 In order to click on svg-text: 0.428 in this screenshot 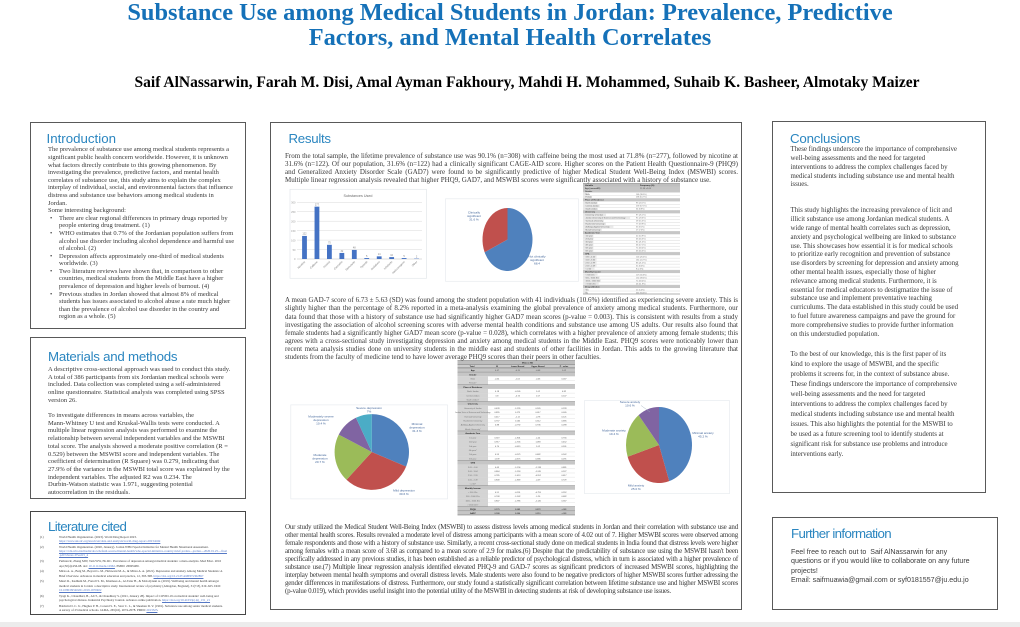, I will do `click(497, 409)`.